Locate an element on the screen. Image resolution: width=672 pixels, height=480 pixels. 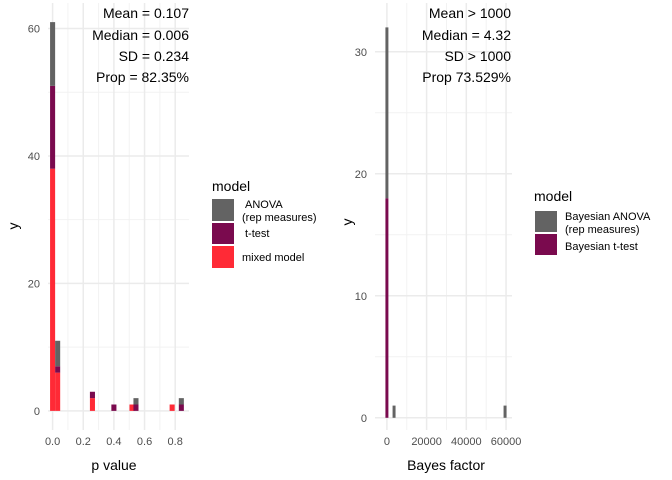
legend-label-bayesian-anova: Bayesian ANOVA is located at coordinates (608, 217).